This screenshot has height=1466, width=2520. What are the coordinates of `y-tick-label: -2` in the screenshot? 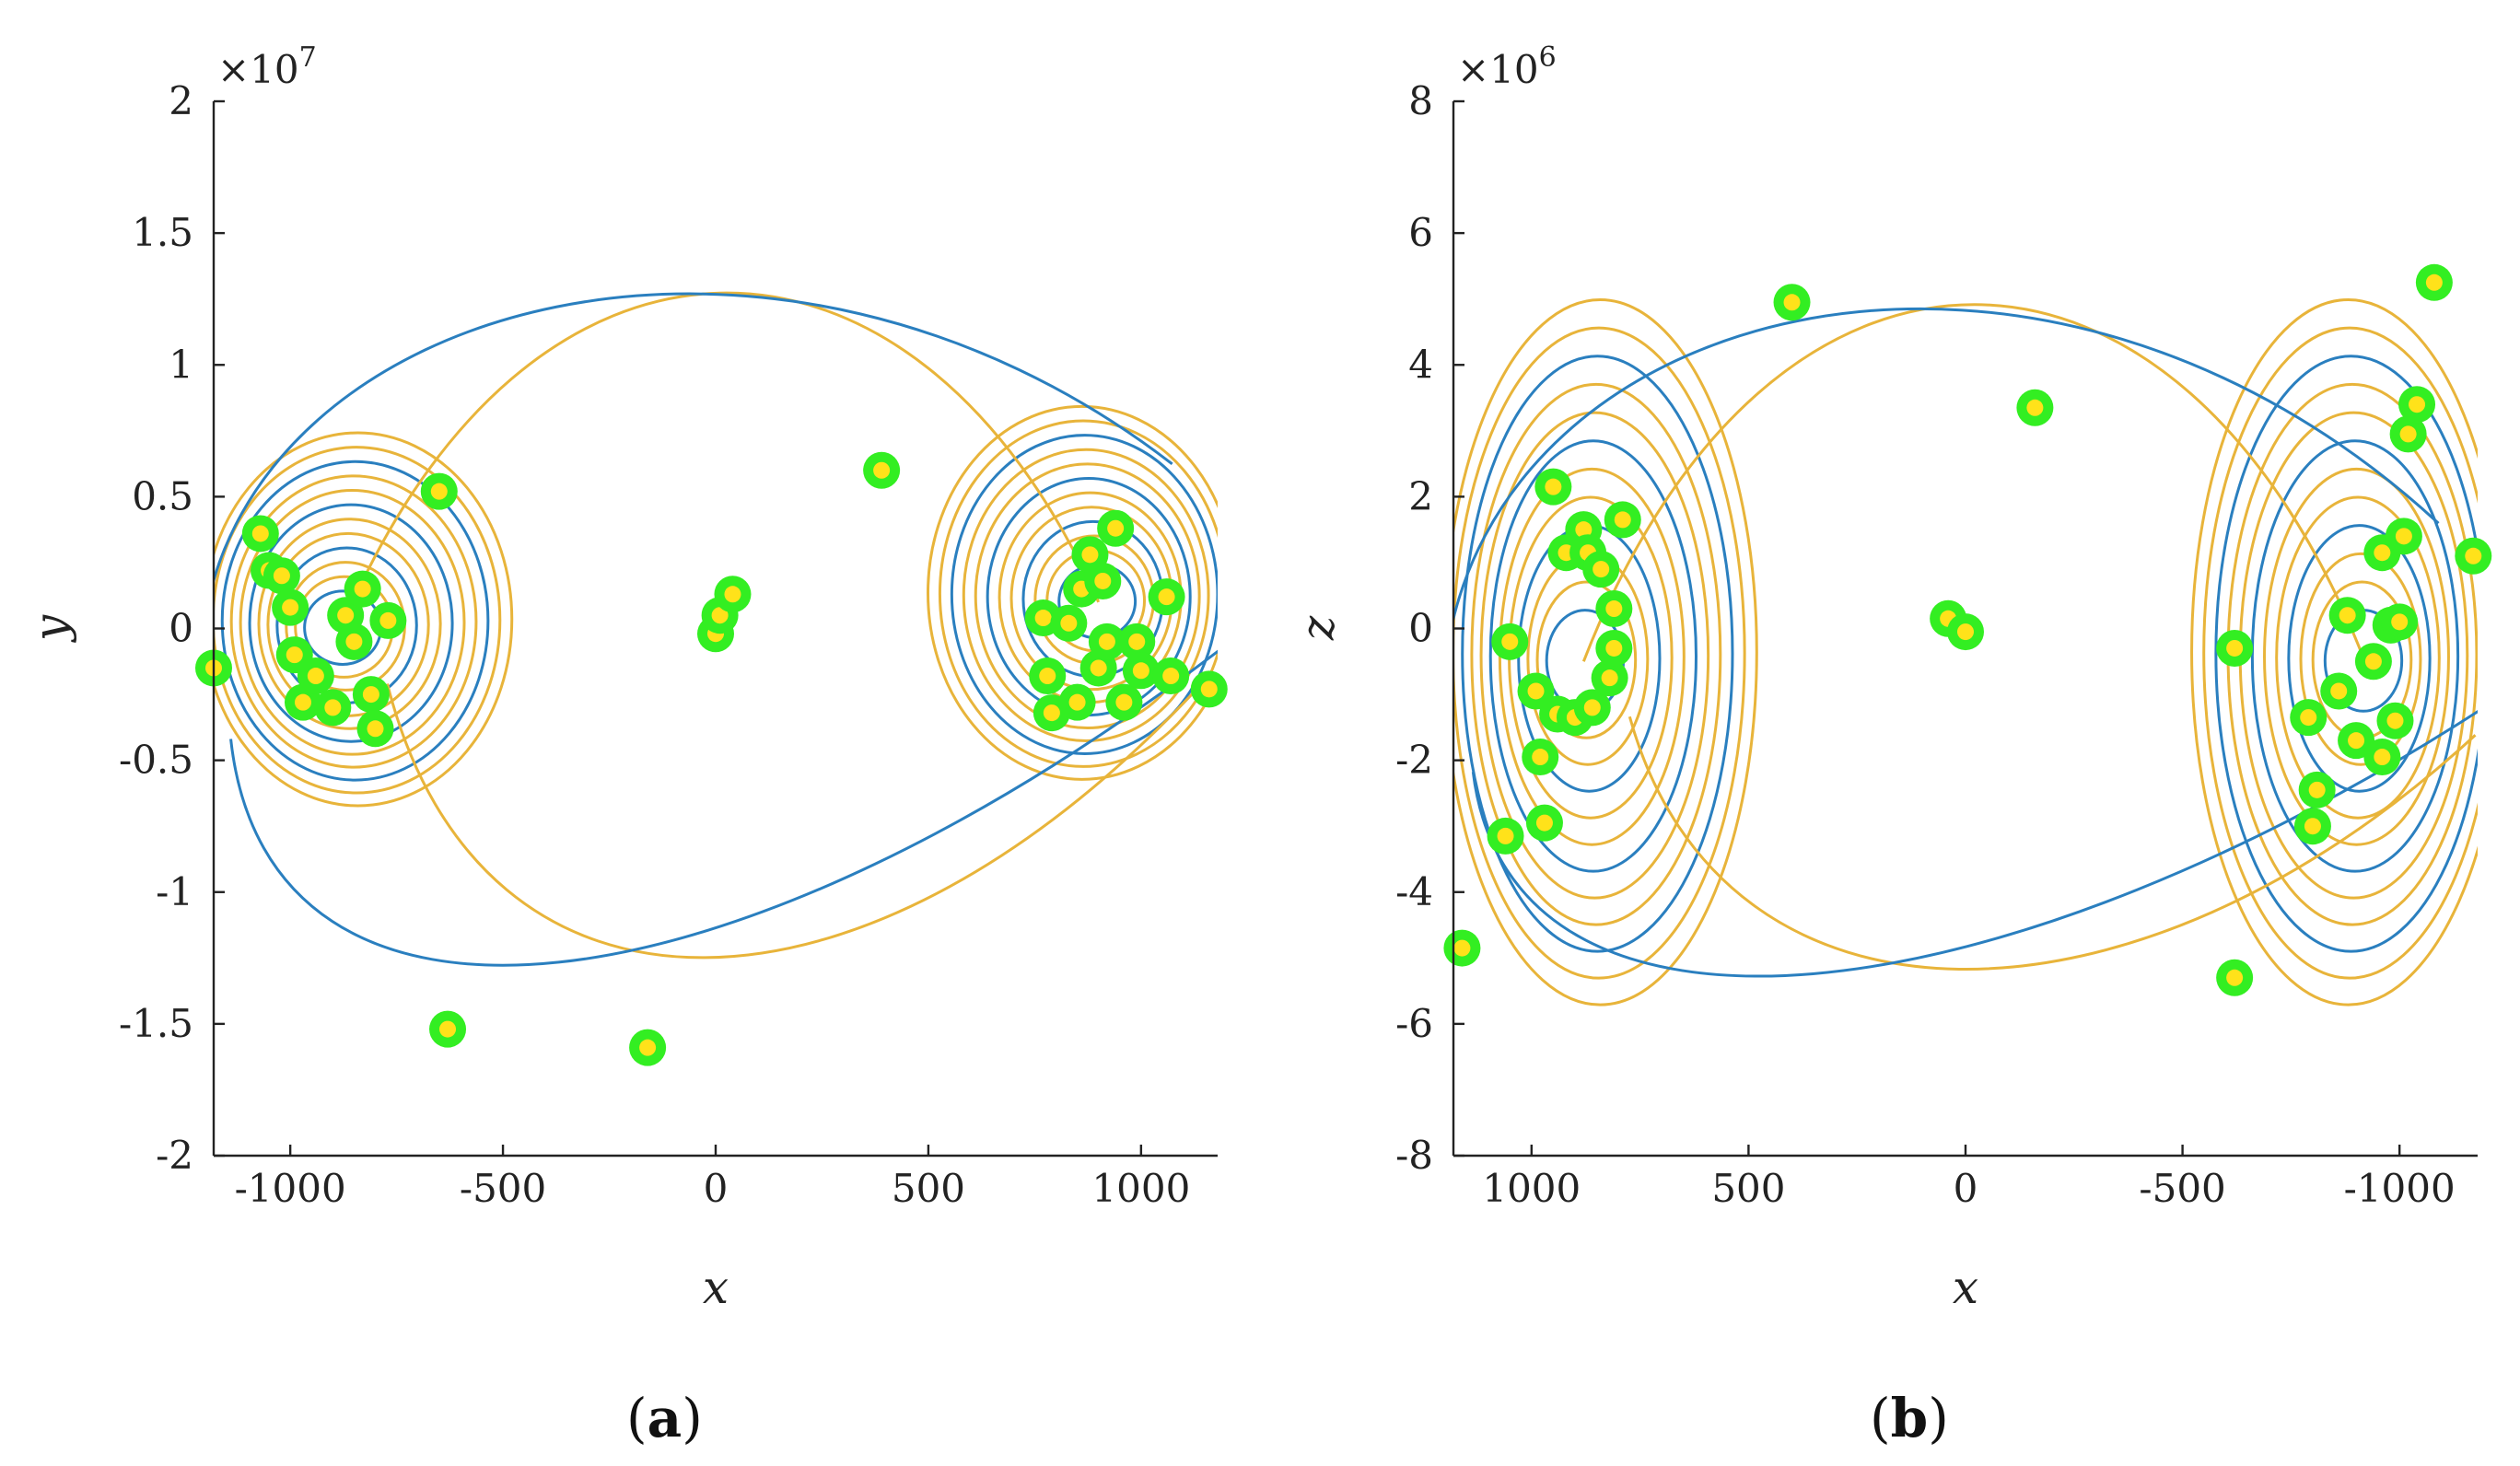 It's located at (1414, 761).